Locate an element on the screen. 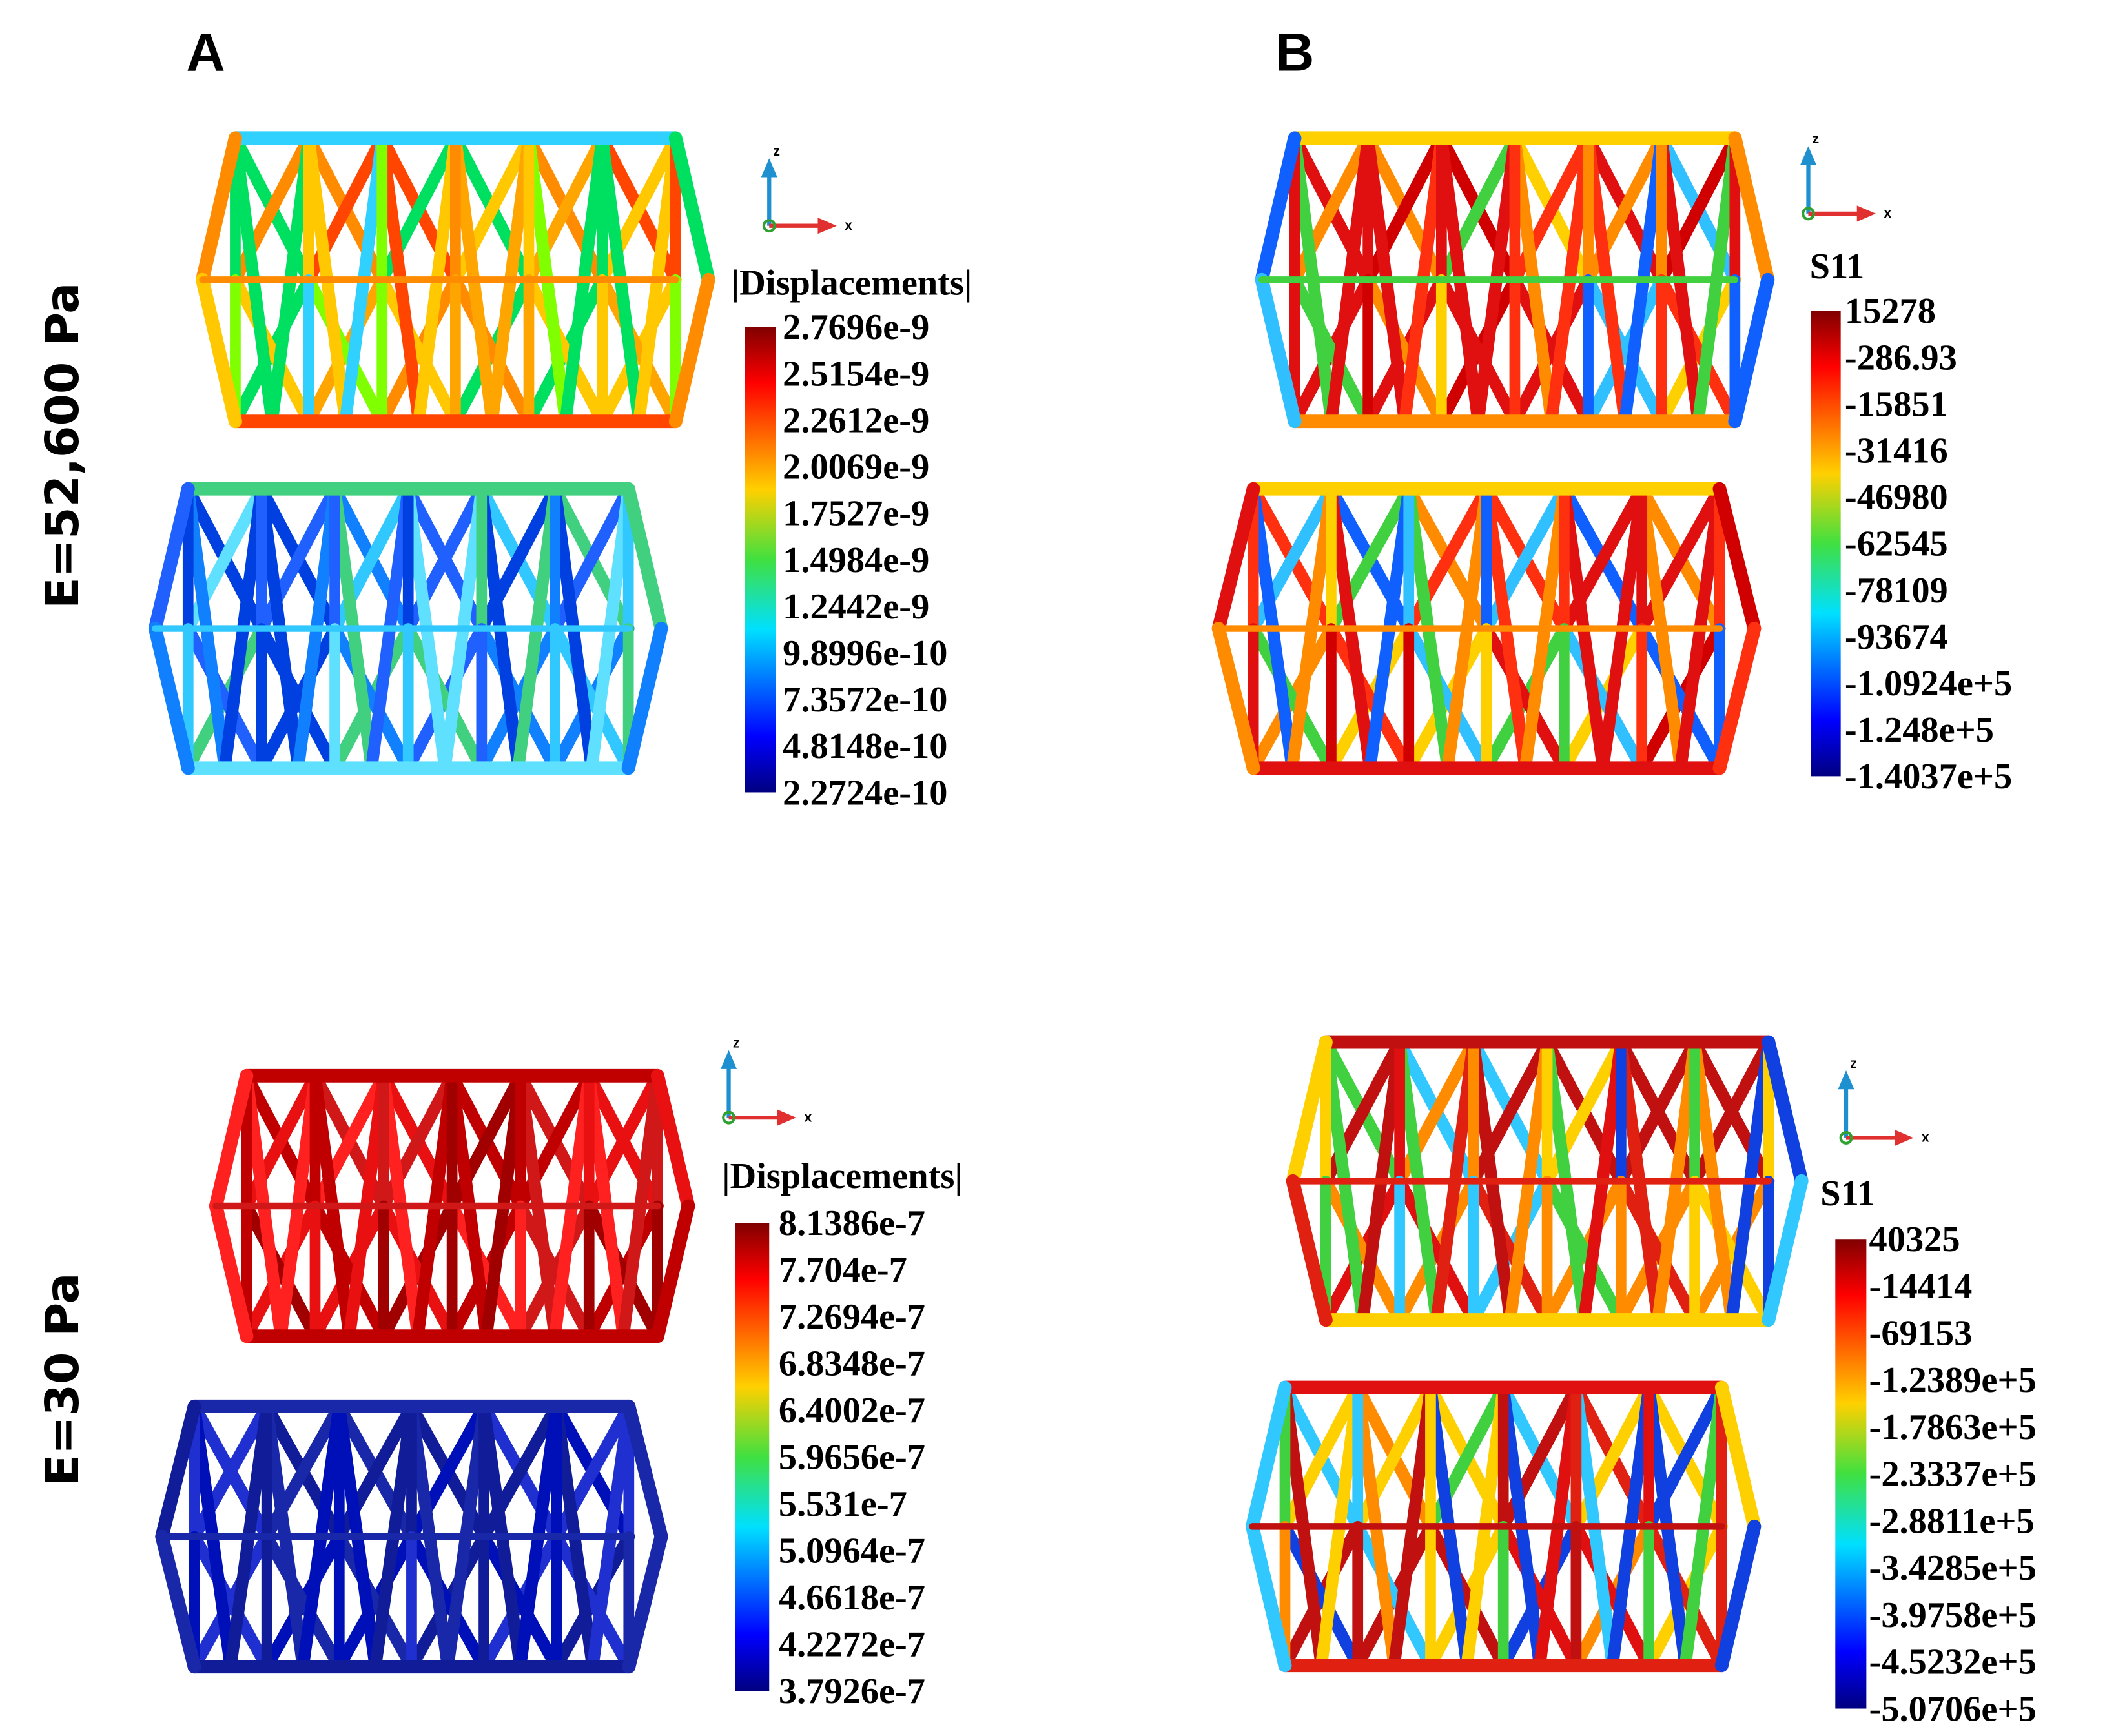  legend-value: -46980 is located at coordinates (1896, 498).